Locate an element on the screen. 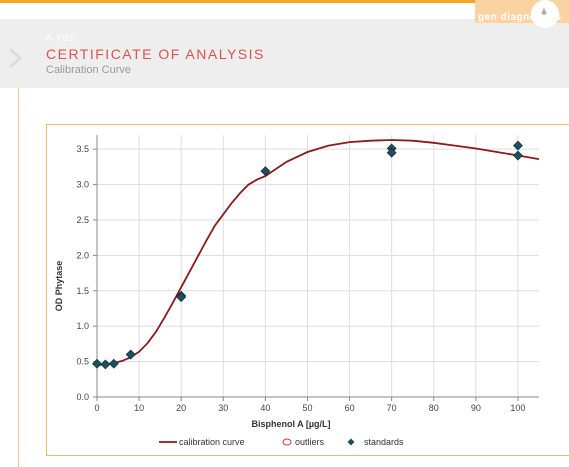 This screenshot has height=467, width=569. x-tick-label: 30 is located at coordinates (223, 408).